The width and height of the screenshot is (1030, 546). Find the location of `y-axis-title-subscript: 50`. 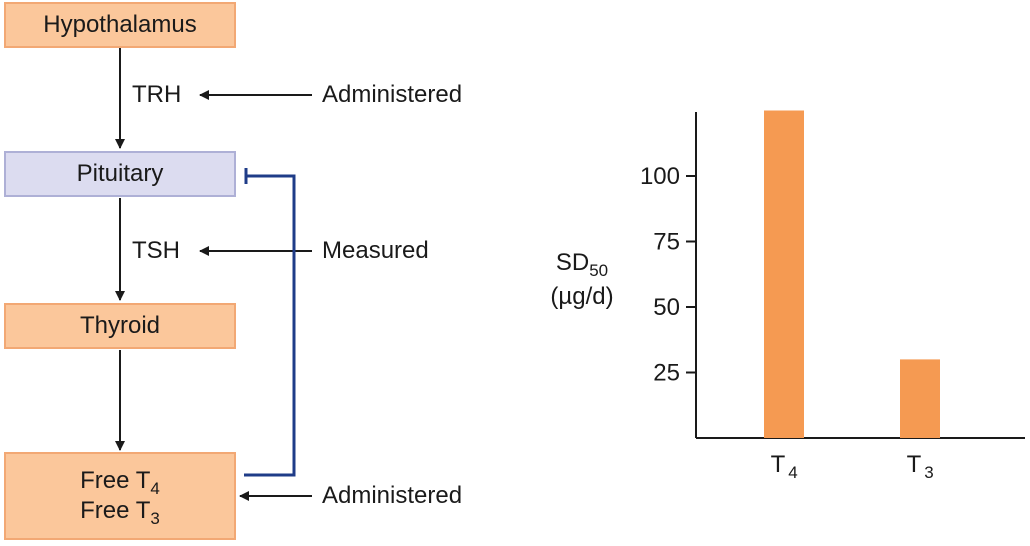

y-axis-title-subscript: 50 is located at coordinates (599, 270).